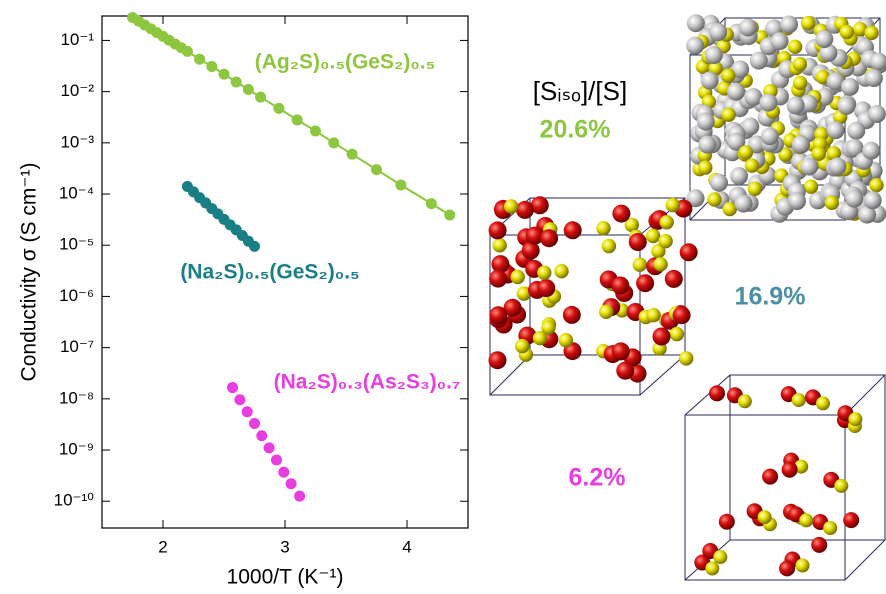  I want to click on series-label: (Ag₂S)₀.₅(GeS₂)₀.₅, so click(345, 62).